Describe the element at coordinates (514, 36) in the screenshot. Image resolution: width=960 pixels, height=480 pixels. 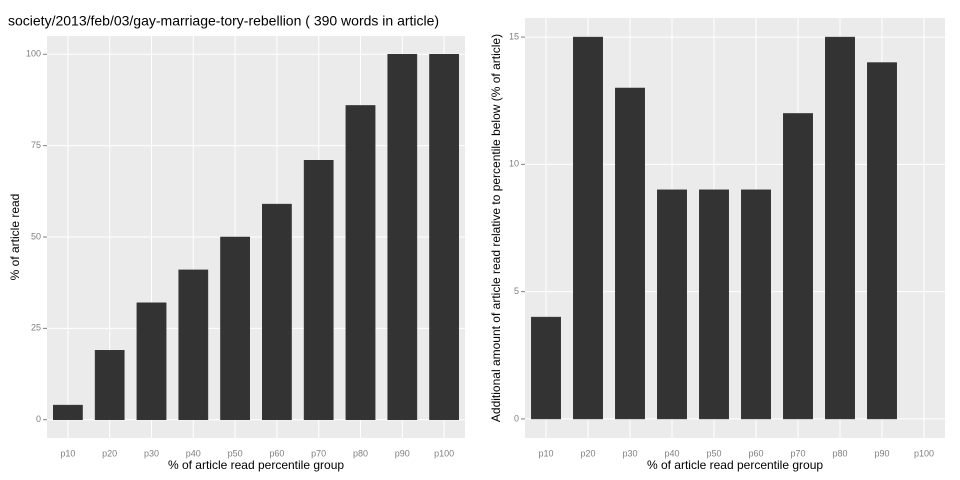
I see `y-tick-label: 15` at that location.